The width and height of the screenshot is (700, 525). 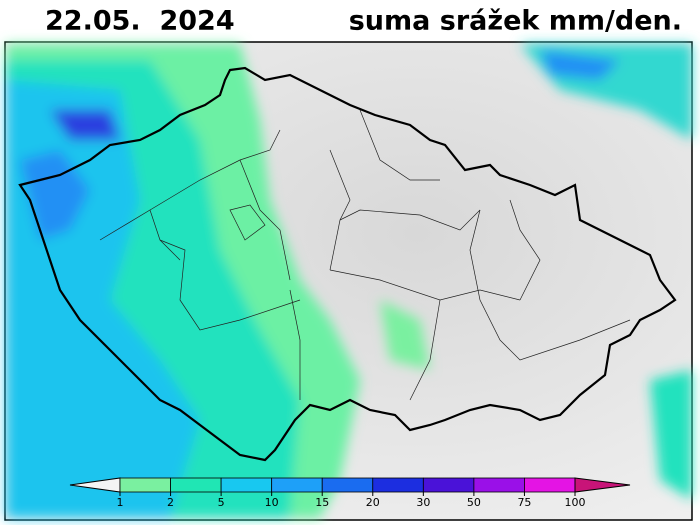 What do you see at coordinates (221, 502) in the screenshot?
I see `colorbar-tick-label: 5` at bounding box center [221, 502].